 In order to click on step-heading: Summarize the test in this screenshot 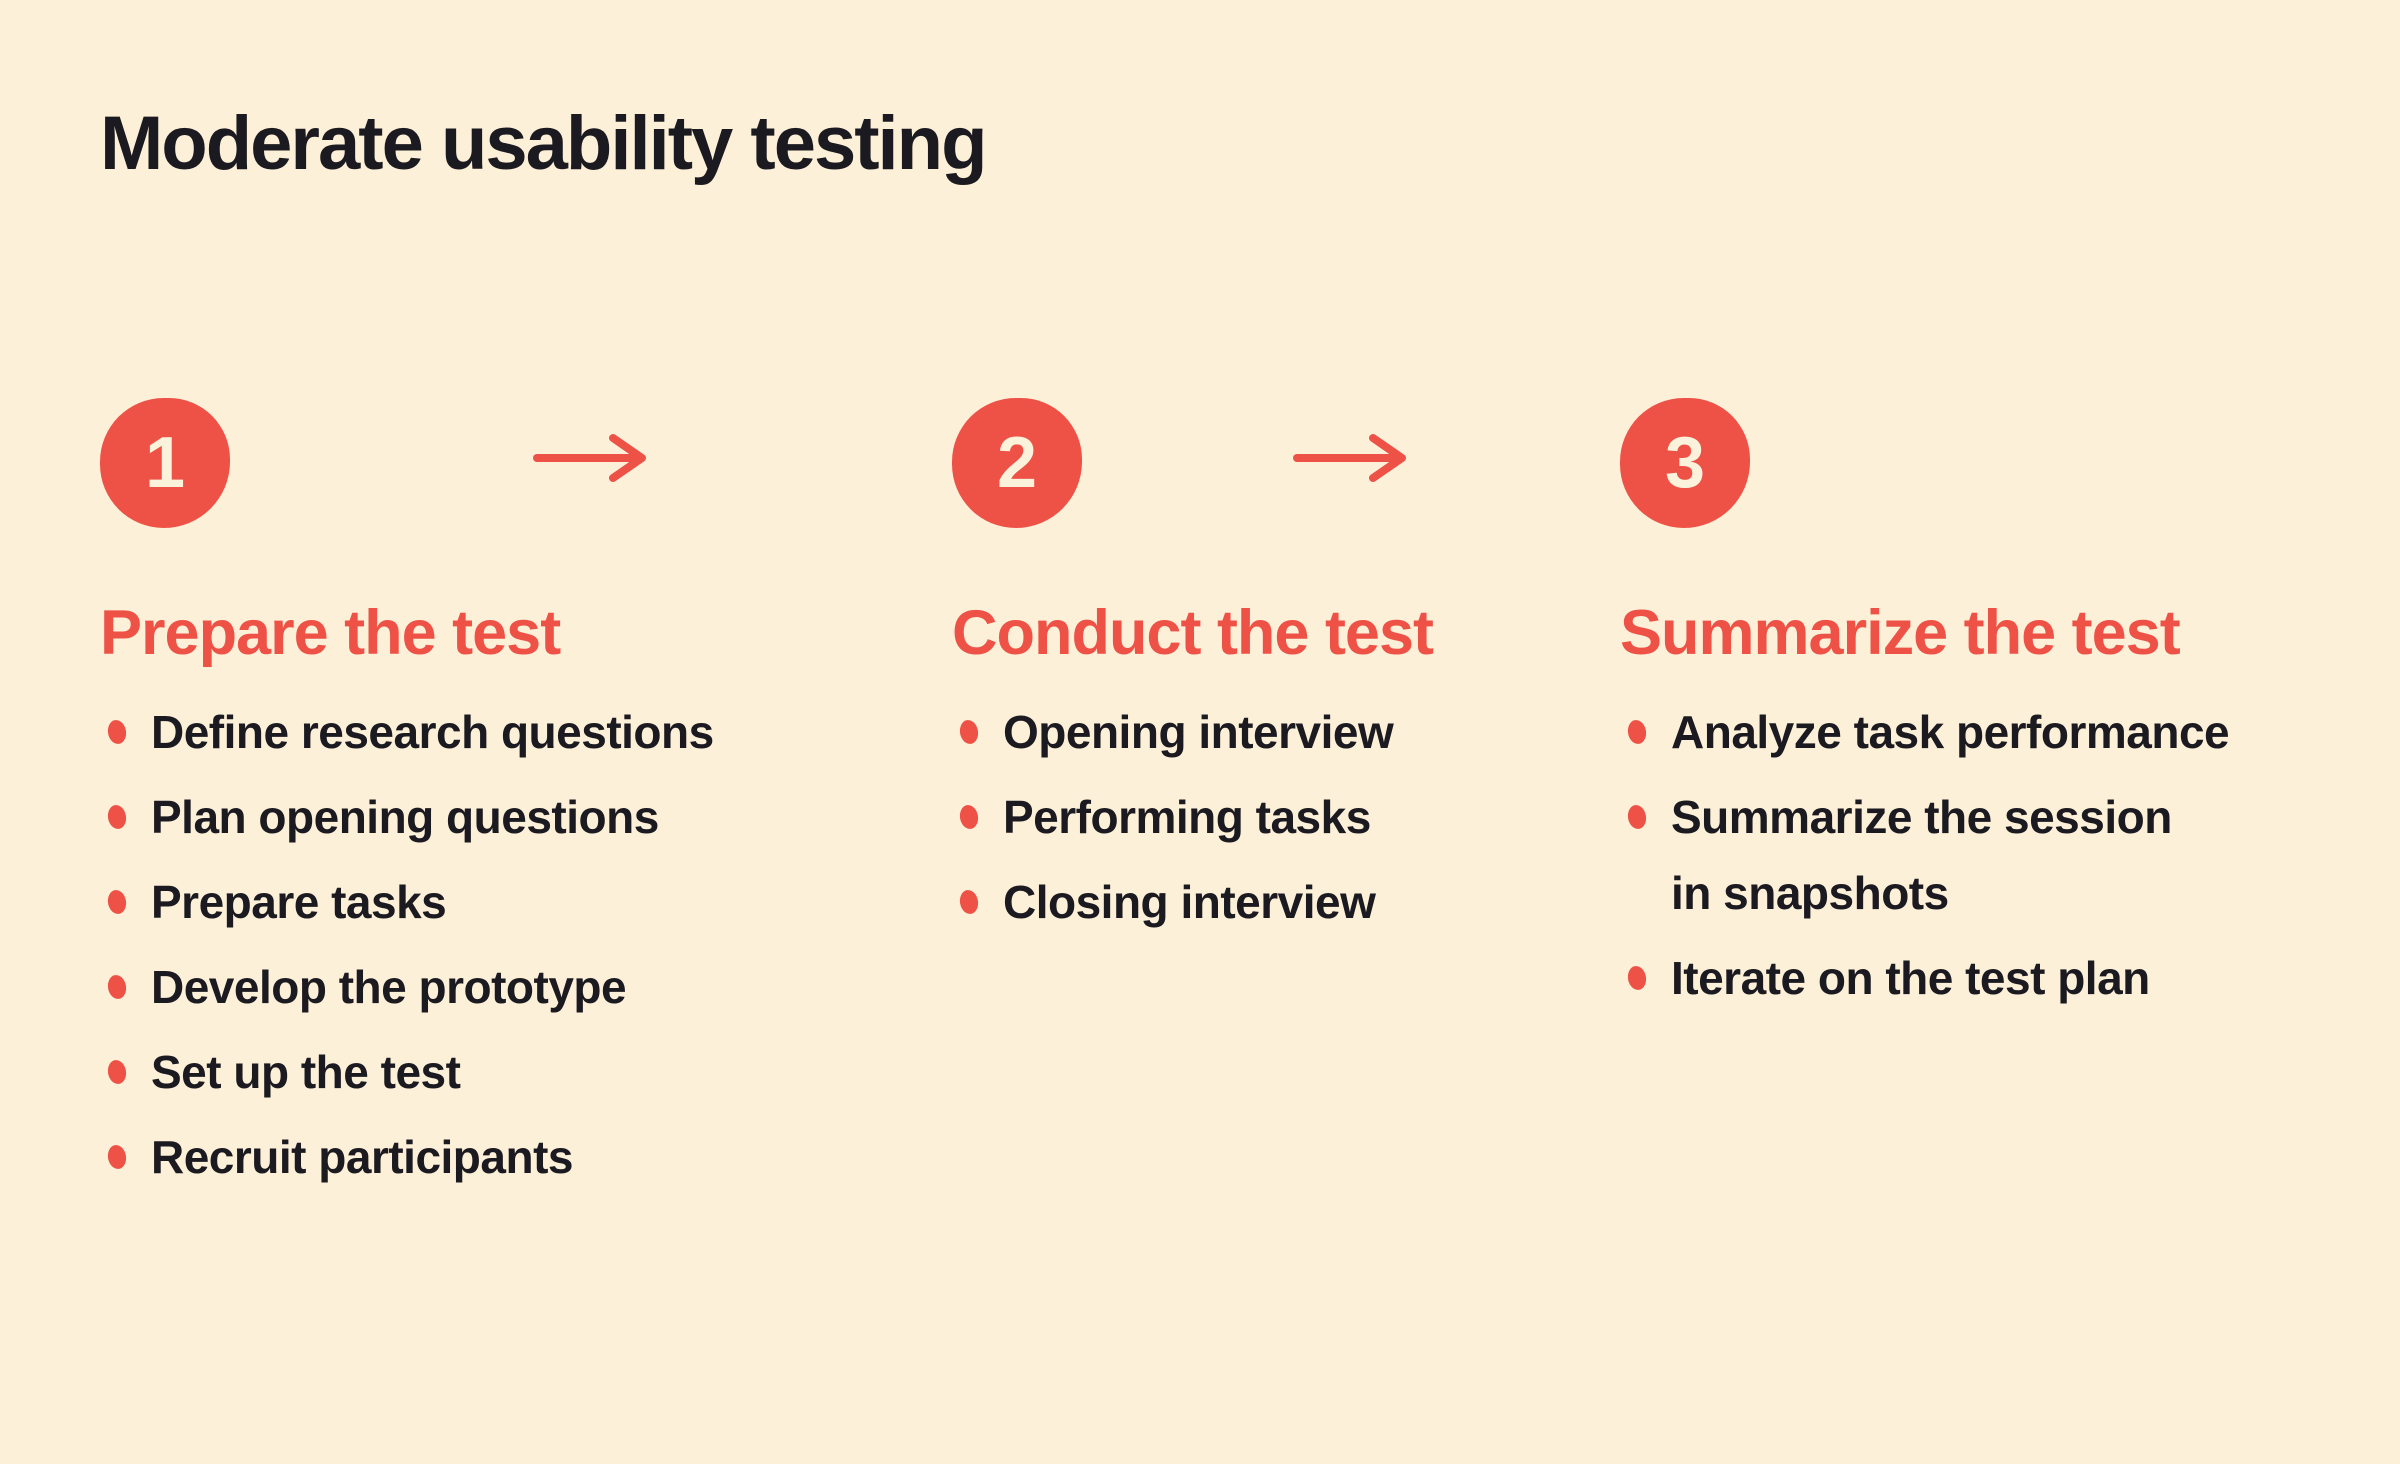, I will do `click(1900, 633)`.